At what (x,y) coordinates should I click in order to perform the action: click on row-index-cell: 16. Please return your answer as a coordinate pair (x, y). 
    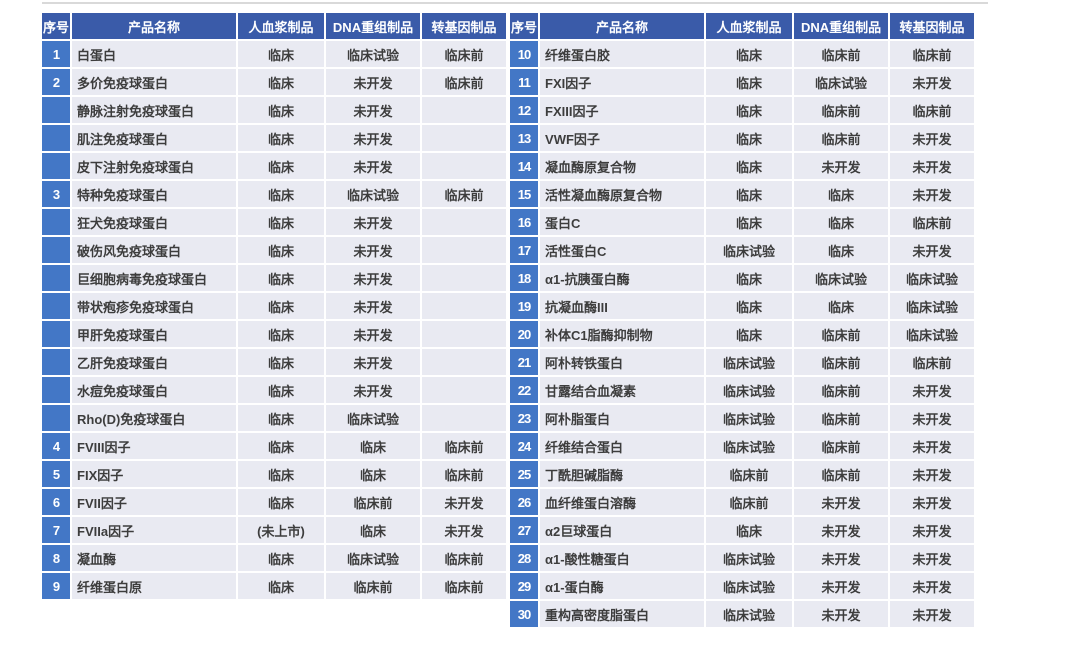
    Looking at the image, I should click on (524, 222).